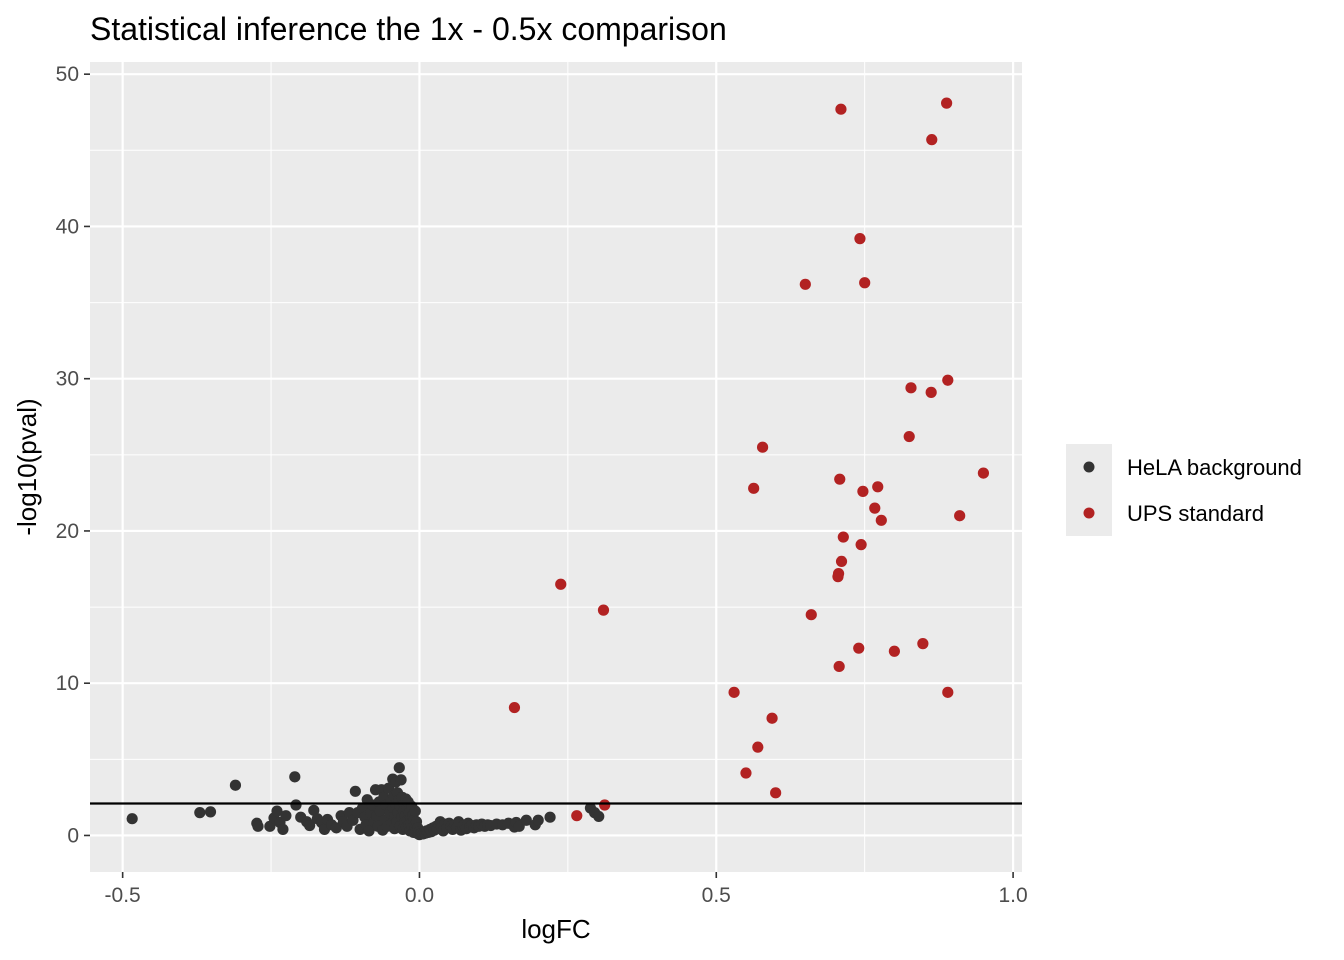  Describe the element at coordinates (67, 226) in the screenshot. I see `y-tick-label: 40` at that location.